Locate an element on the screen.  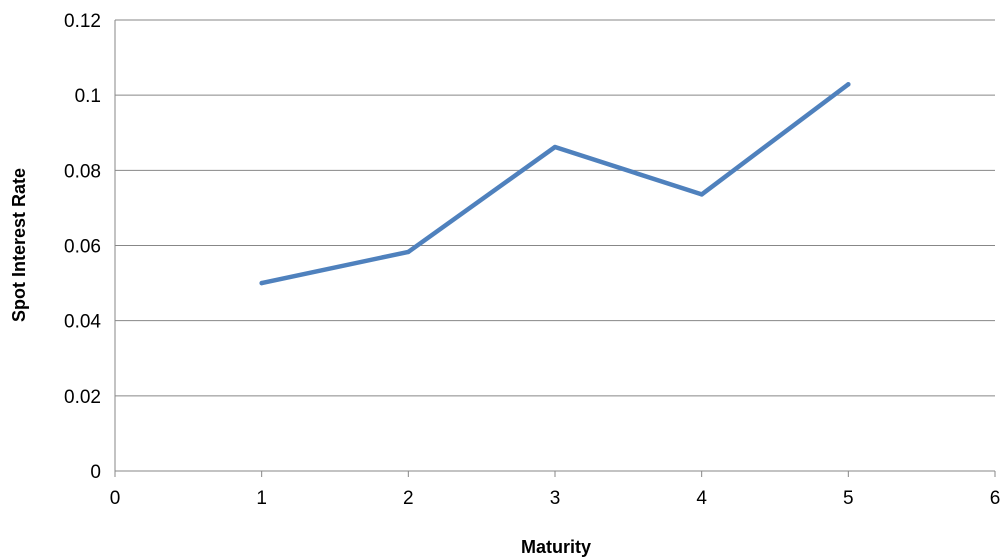
x-tick-label: 6 is located at coordinates (995, 498).